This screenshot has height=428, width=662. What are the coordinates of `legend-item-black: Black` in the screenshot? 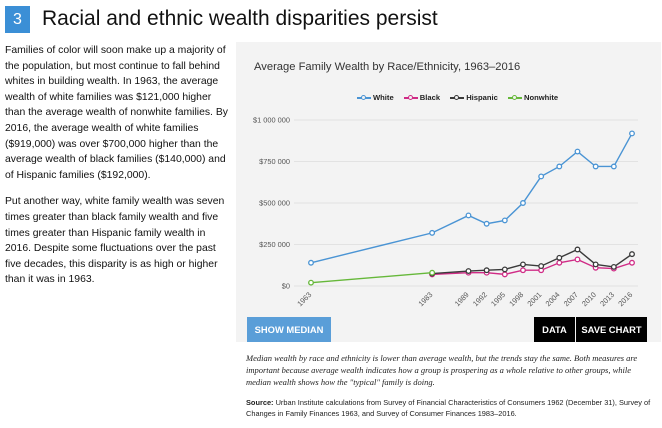 It's located at (422, 97).